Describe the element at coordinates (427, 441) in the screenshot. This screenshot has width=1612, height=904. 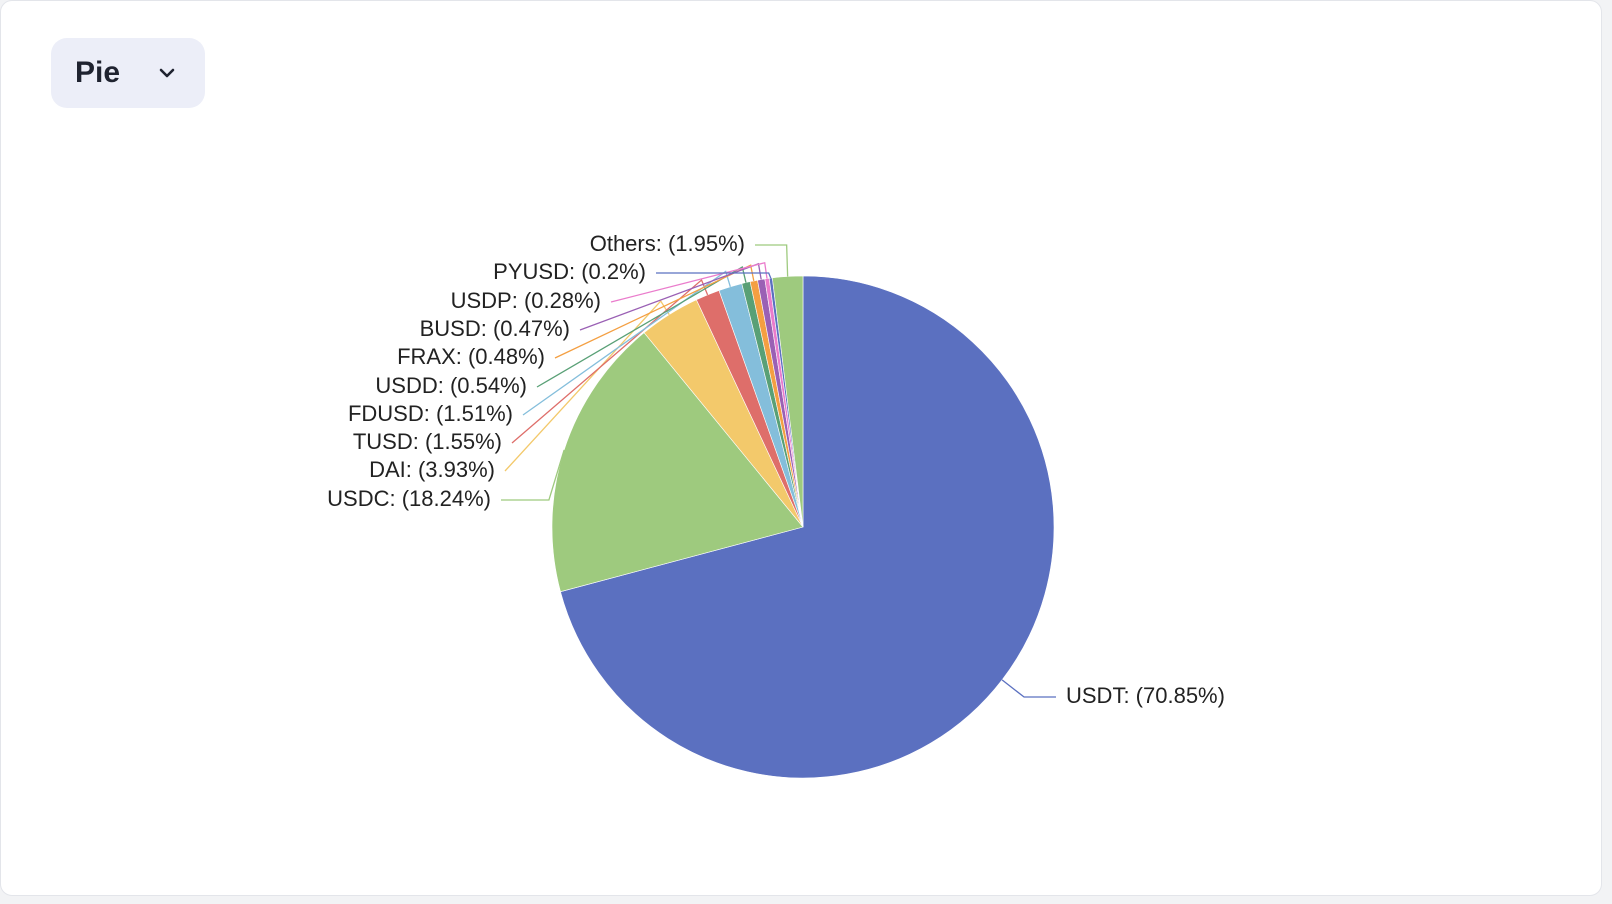
I see `slice-label-tusd: TUSD: (1.55%)` at that location.